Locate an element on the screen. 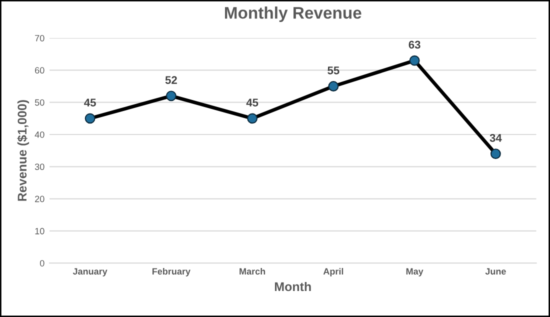 The image size is (550, 317). x-tick-label: March is located at coordinates (253, 271).